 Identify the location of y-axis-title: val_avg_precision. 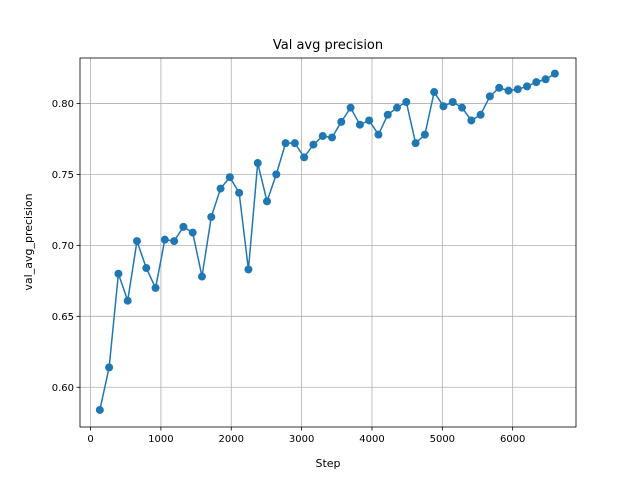
(28, 241).